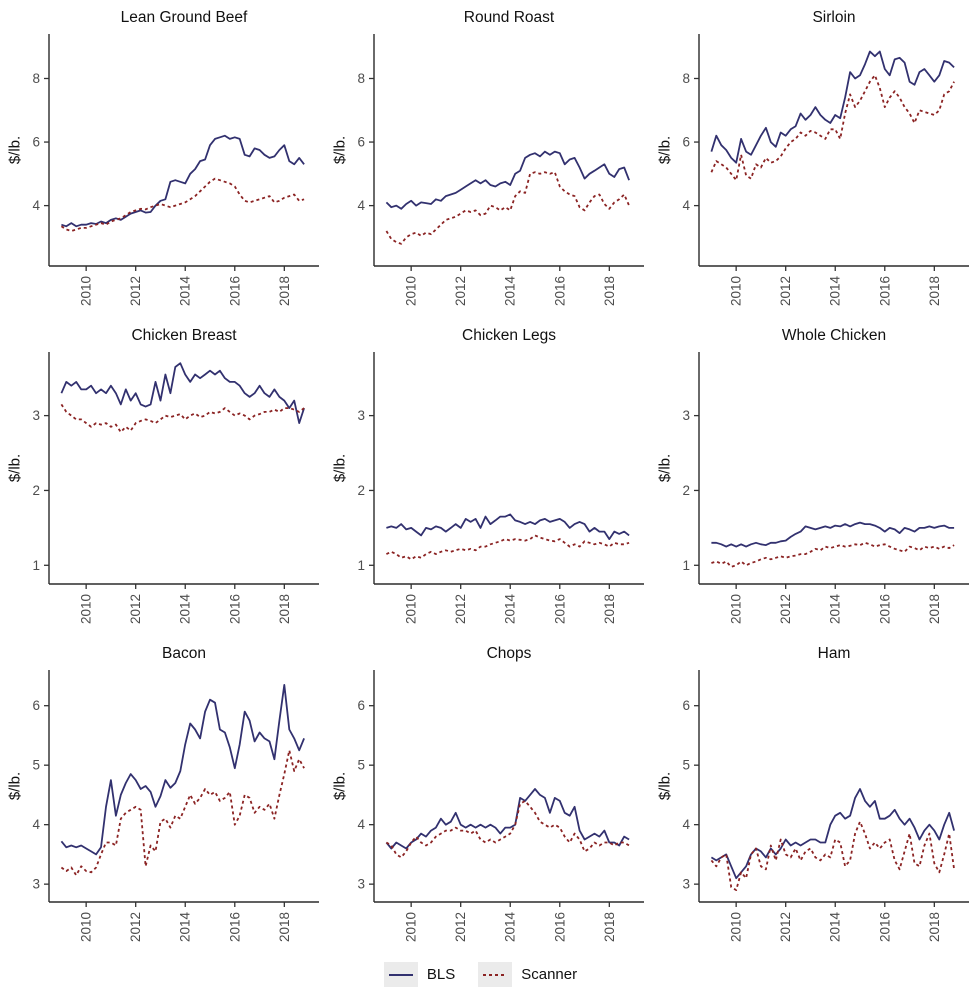 This screenshot has height=1001, width=975. I want to click on chart-plot-chops: 3 4 5 6 2010 2012 2014 2016 2018 $/lb., so click(488, 806).